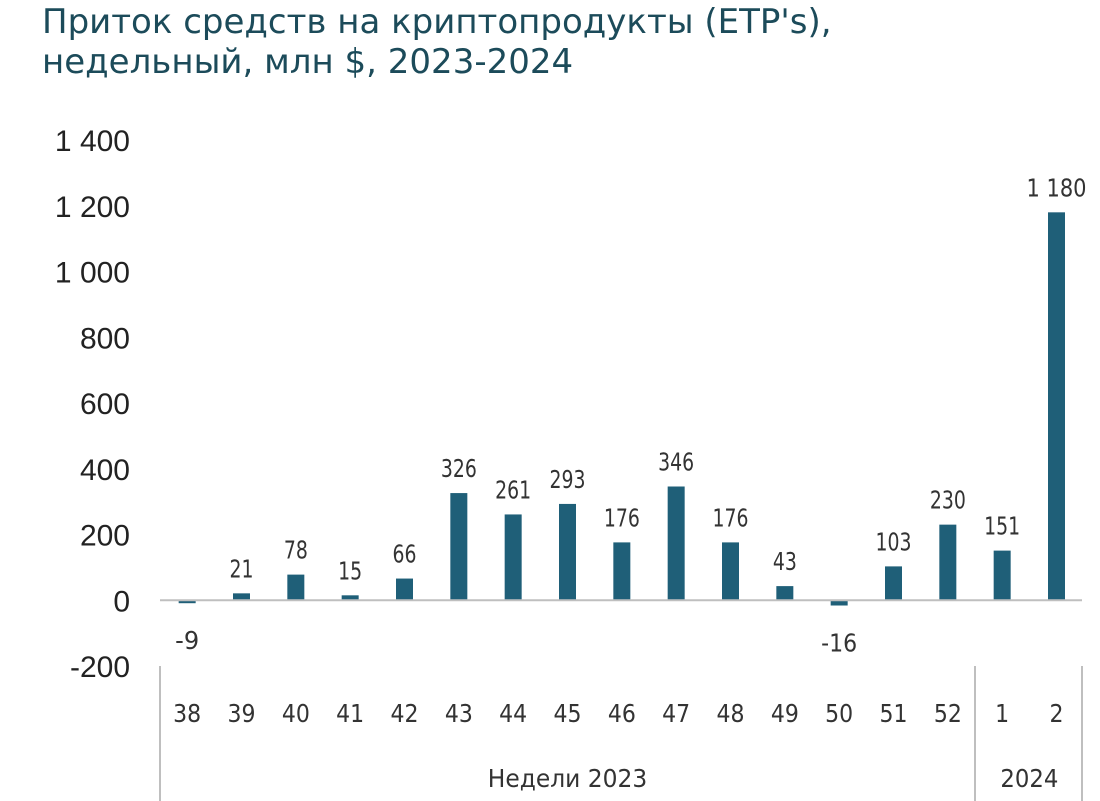 The image size is (1100, 801). What do you see at coordinates (350, 570) in the screenshot?
I see `data-label: 15` at bounding box center [350, 570].